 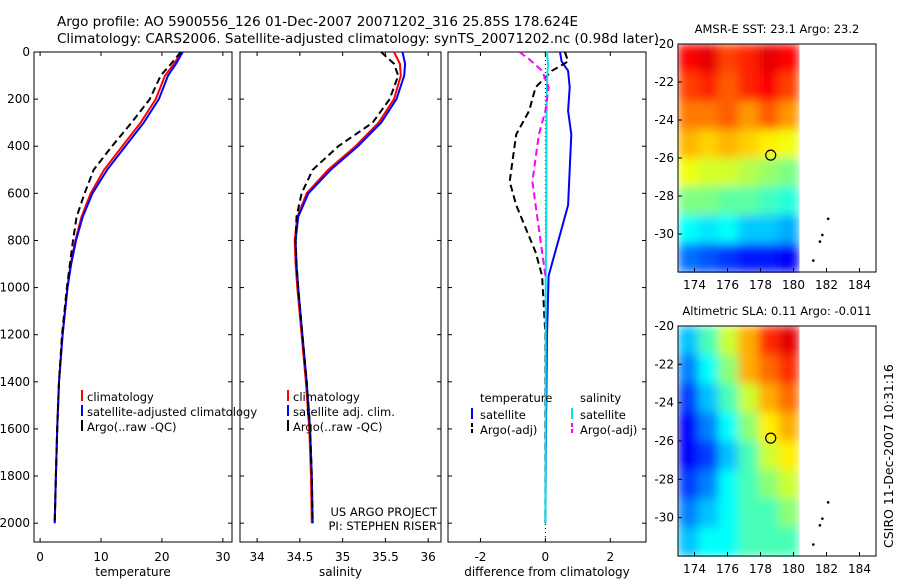 What do you see at coordinates (664, 364) in the screenshot?
I see `sla-map-y-tick-label: -22` at bounding box center [664, 364].